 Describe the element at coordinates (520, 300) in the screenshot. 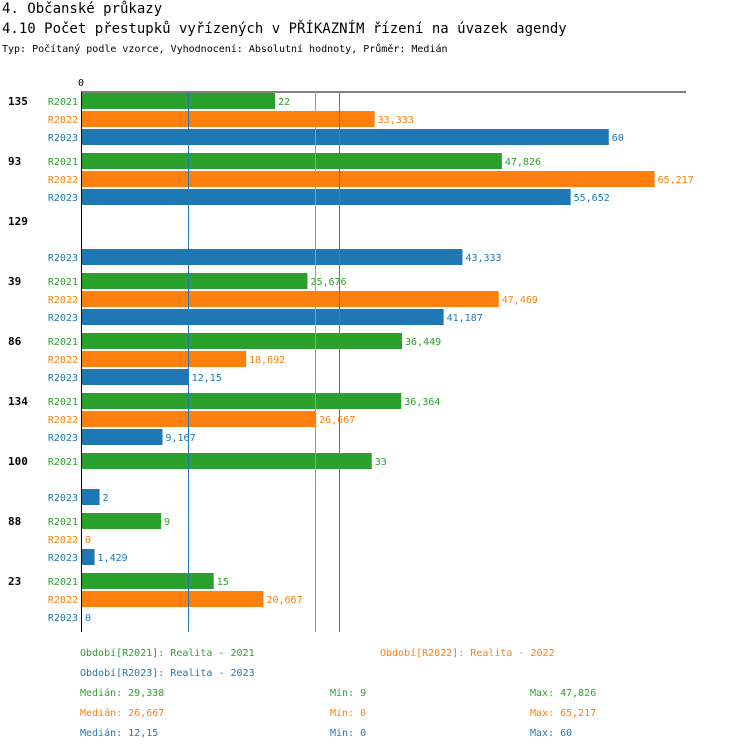

I see `value-label: 47,469` at that location.